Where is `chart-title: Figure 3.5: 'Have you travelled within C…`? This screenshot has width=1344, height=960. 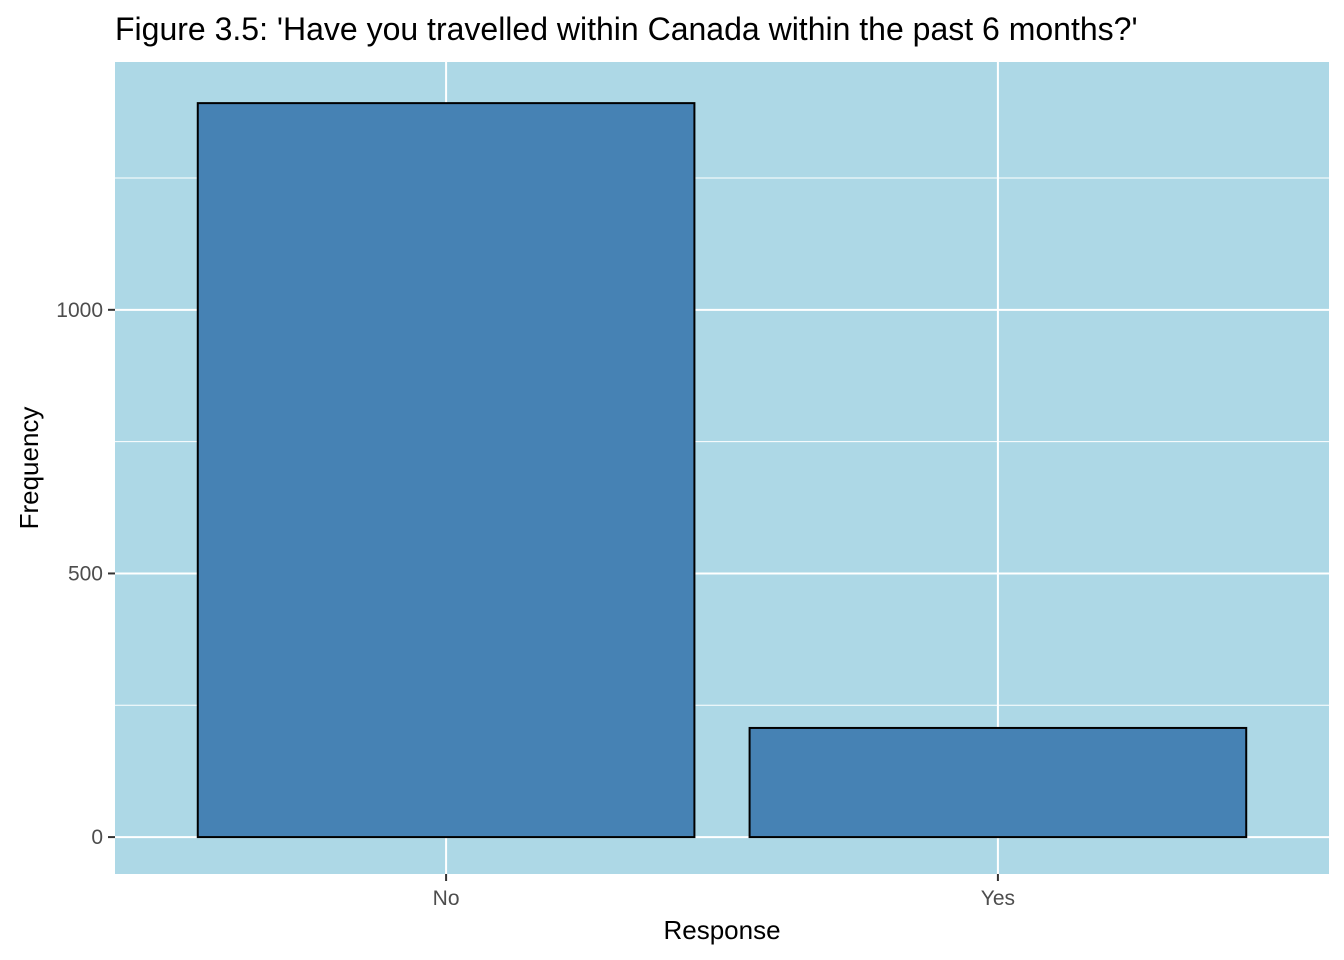
chart-title: Figure 3.5: 'Have you travelled within C… is located at coordinates (626, 29).